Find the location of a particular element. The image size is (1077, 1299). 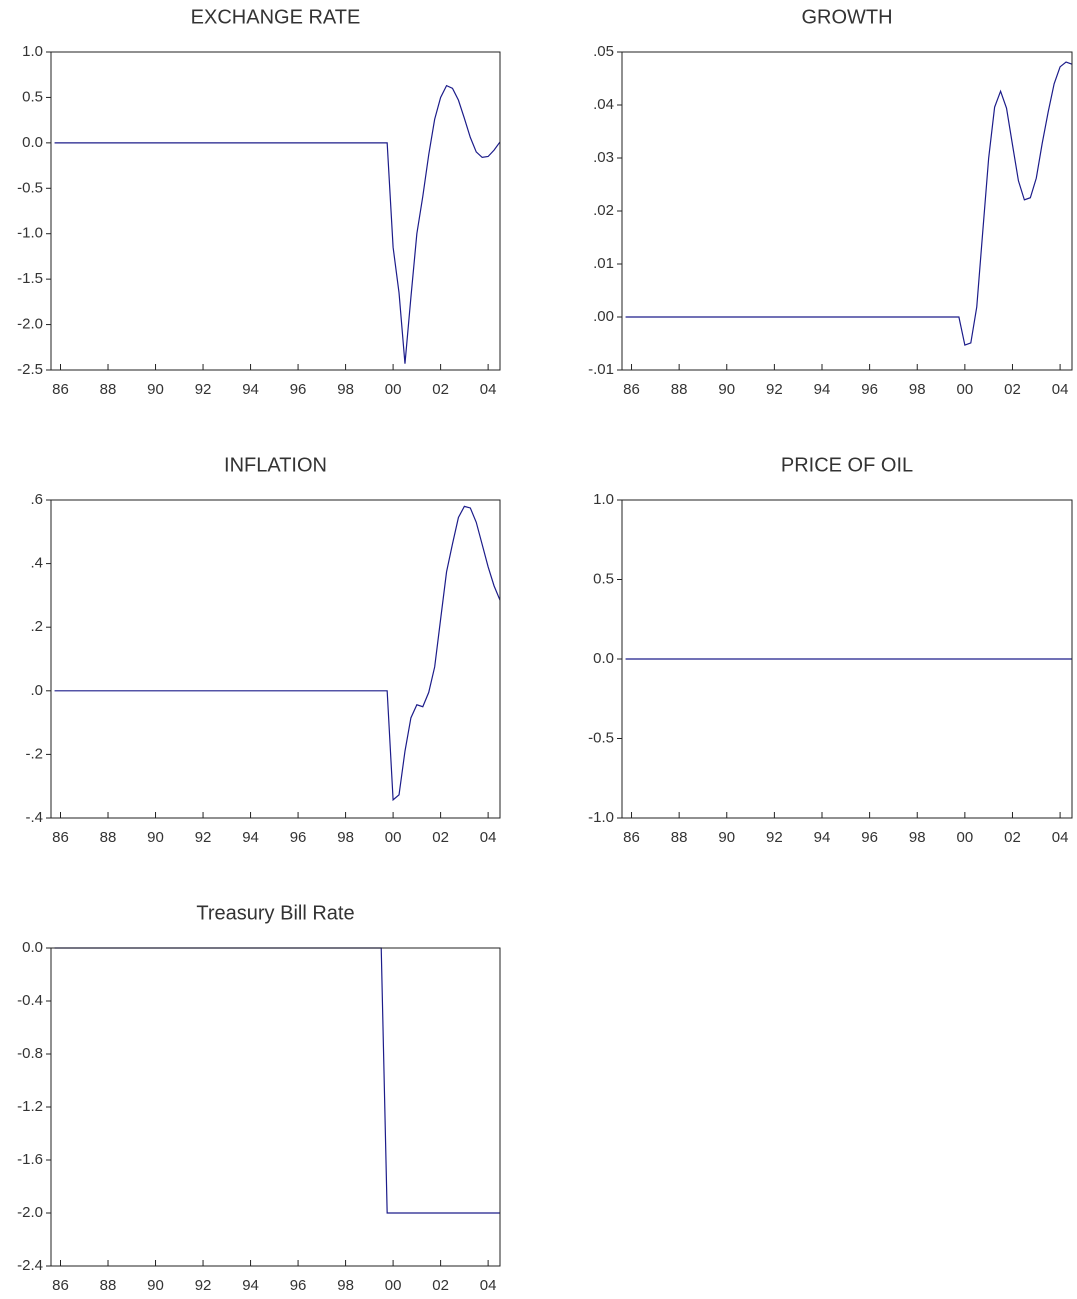

y-tick-label: -1.2 is located at coordinates (30, 1106).